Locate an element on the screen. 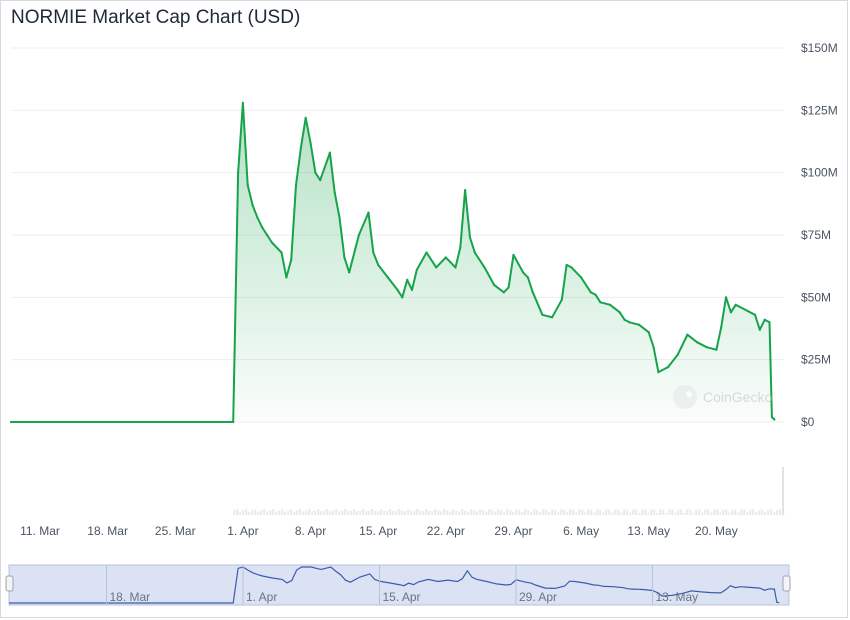 This screenshot has height=620, width=850. x-tick-label: 15. Apr is located at coordinates (378, 531).